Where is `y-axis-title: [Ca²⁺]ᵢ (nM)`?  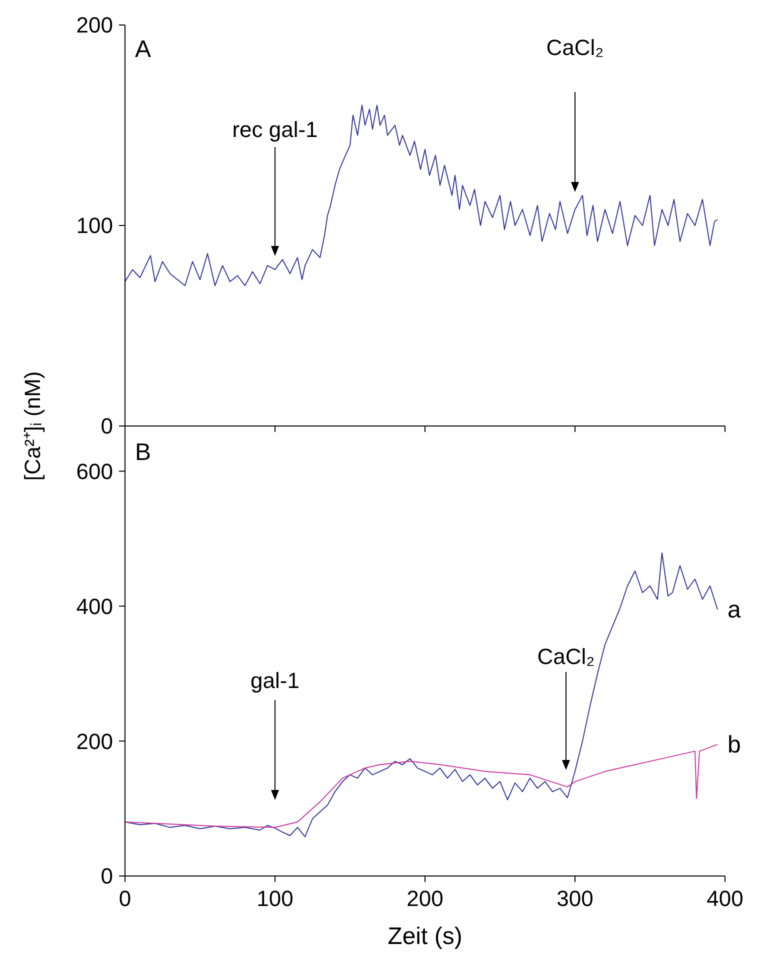 y-axis-title: [Ca²⁺]ᵢ (nM) is located at coordinates (32, 426).